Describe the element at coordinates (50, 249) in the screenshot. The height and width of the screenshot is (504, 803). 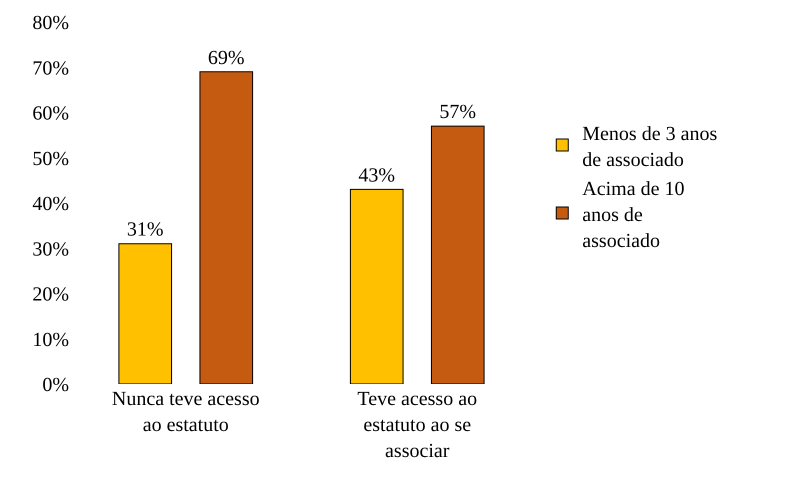
I see `y-tick-label: 30%` at that location.